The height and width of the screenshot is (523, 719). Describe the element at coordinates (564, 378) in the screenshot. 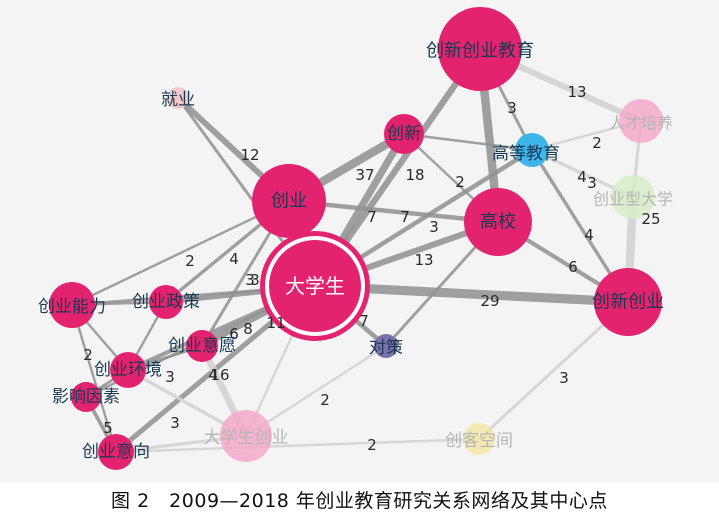

I see `edge-label-n4-n18: 3` at that location.